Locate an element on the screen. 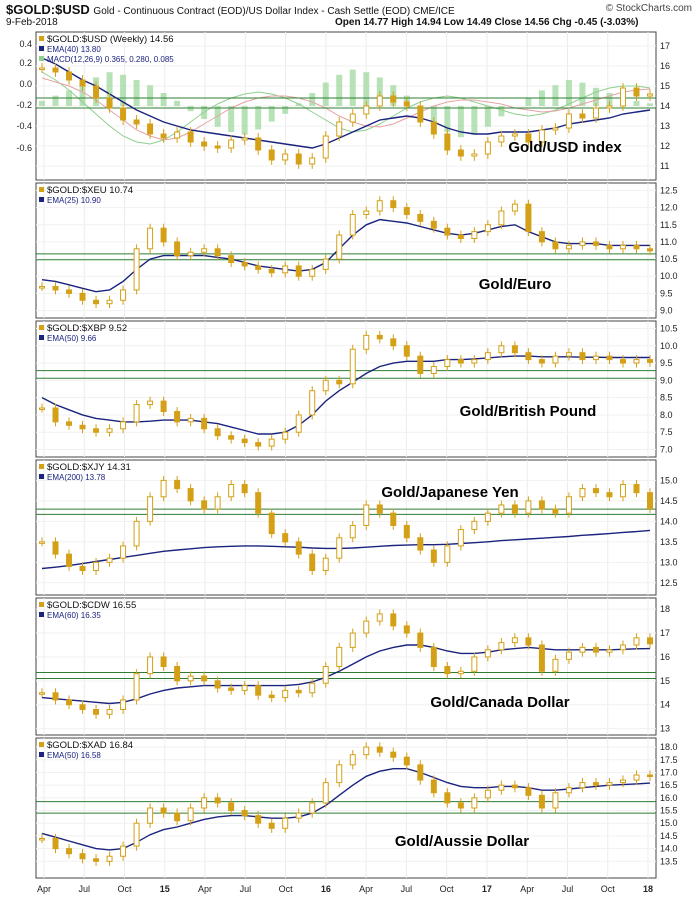 This screenshot has height=900, width=700. macd-signal-line is located at coordinates (346, 109).